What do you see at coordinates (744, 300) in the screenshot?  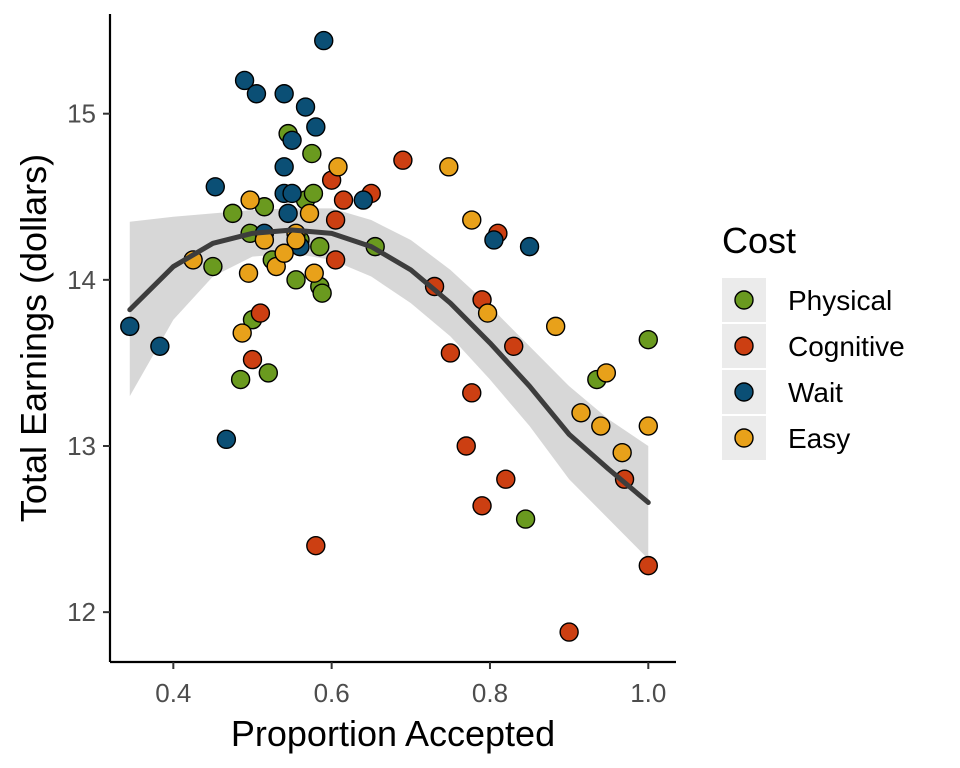 I see `legend-marker-physical` at bounding box center [744, 300].